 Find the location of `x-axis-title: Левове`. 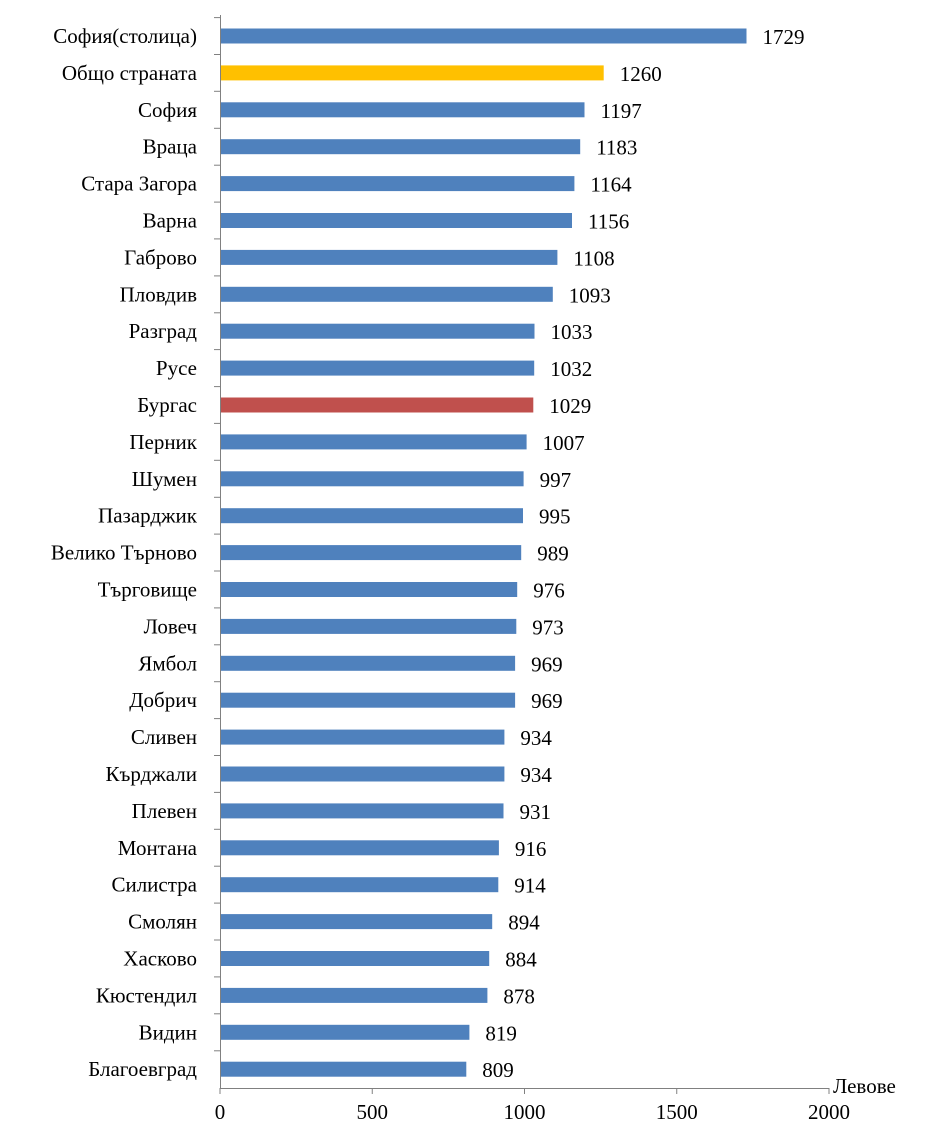

x-axis-title: Левове is located at coordinates (864, 1086).